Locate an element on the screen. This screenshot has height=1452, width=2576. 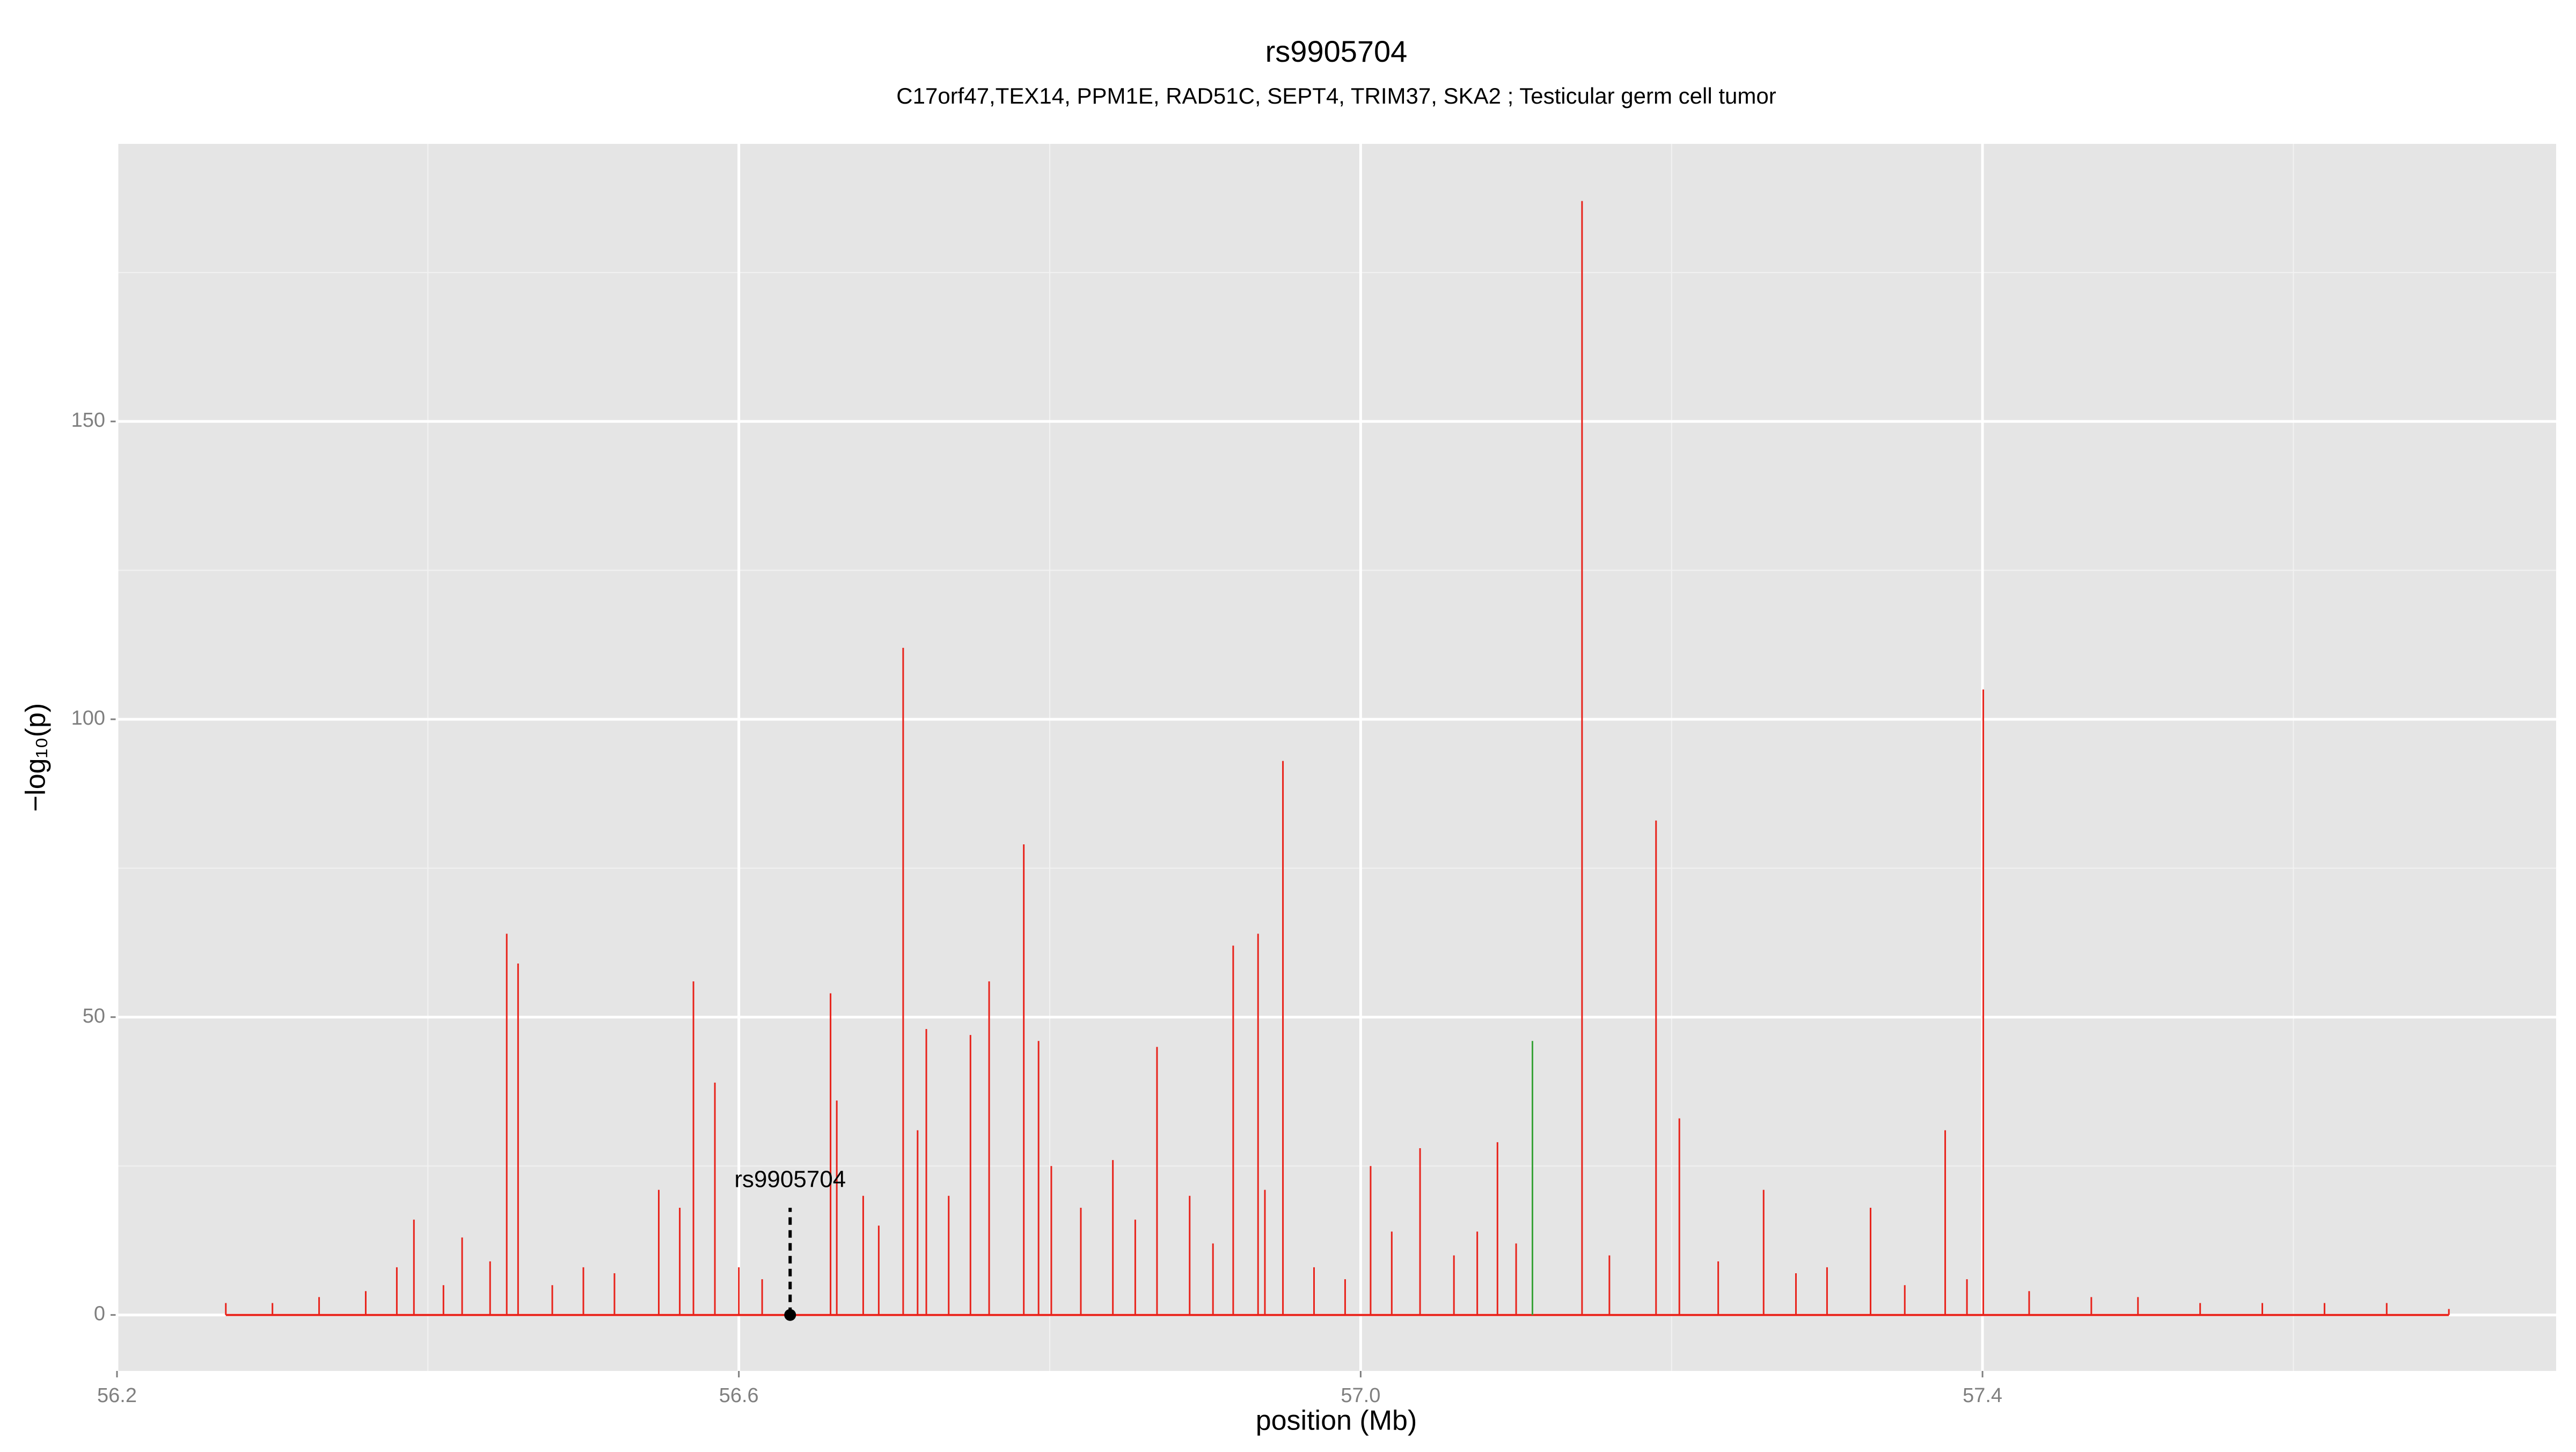
y-tick-label: 100 is located at coordinates (88, 718).